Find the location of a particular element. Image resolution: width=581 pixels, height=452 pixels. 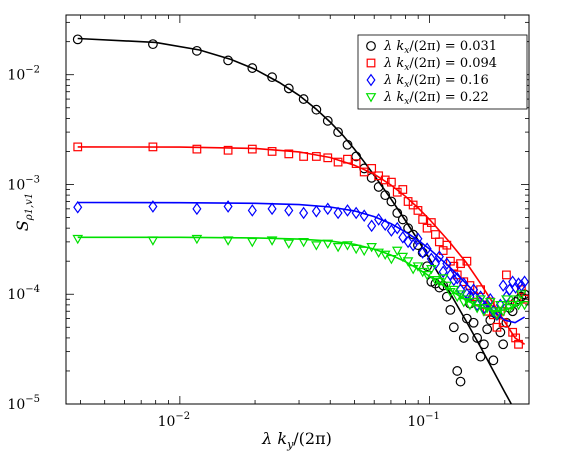

legend-label-2: λ kx/(2π) = 0.094 is located at coordinates (440, 64).